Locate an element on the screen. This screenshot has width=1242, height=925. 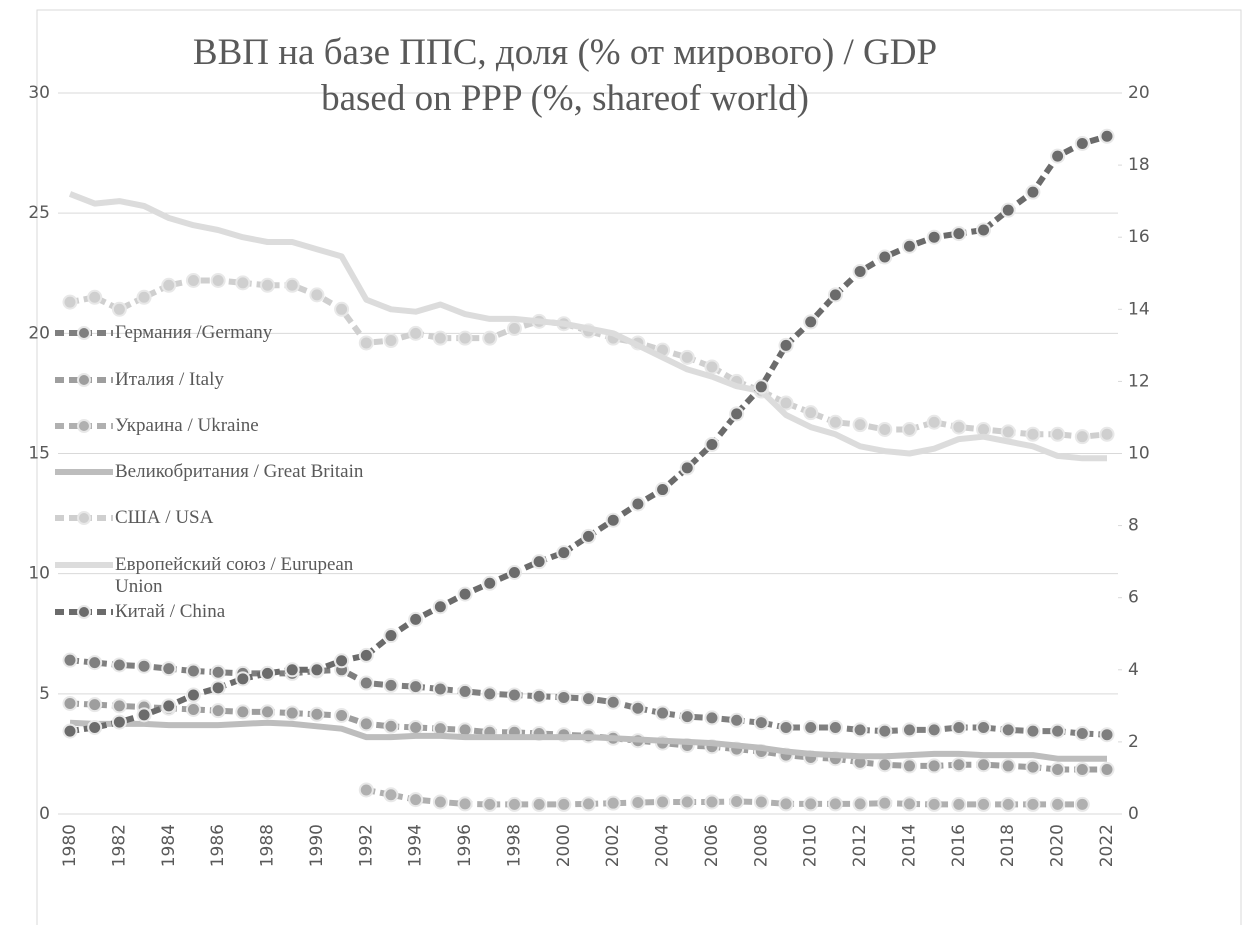
x-tick-label: 2020 is located at coordinates (1058, 845).